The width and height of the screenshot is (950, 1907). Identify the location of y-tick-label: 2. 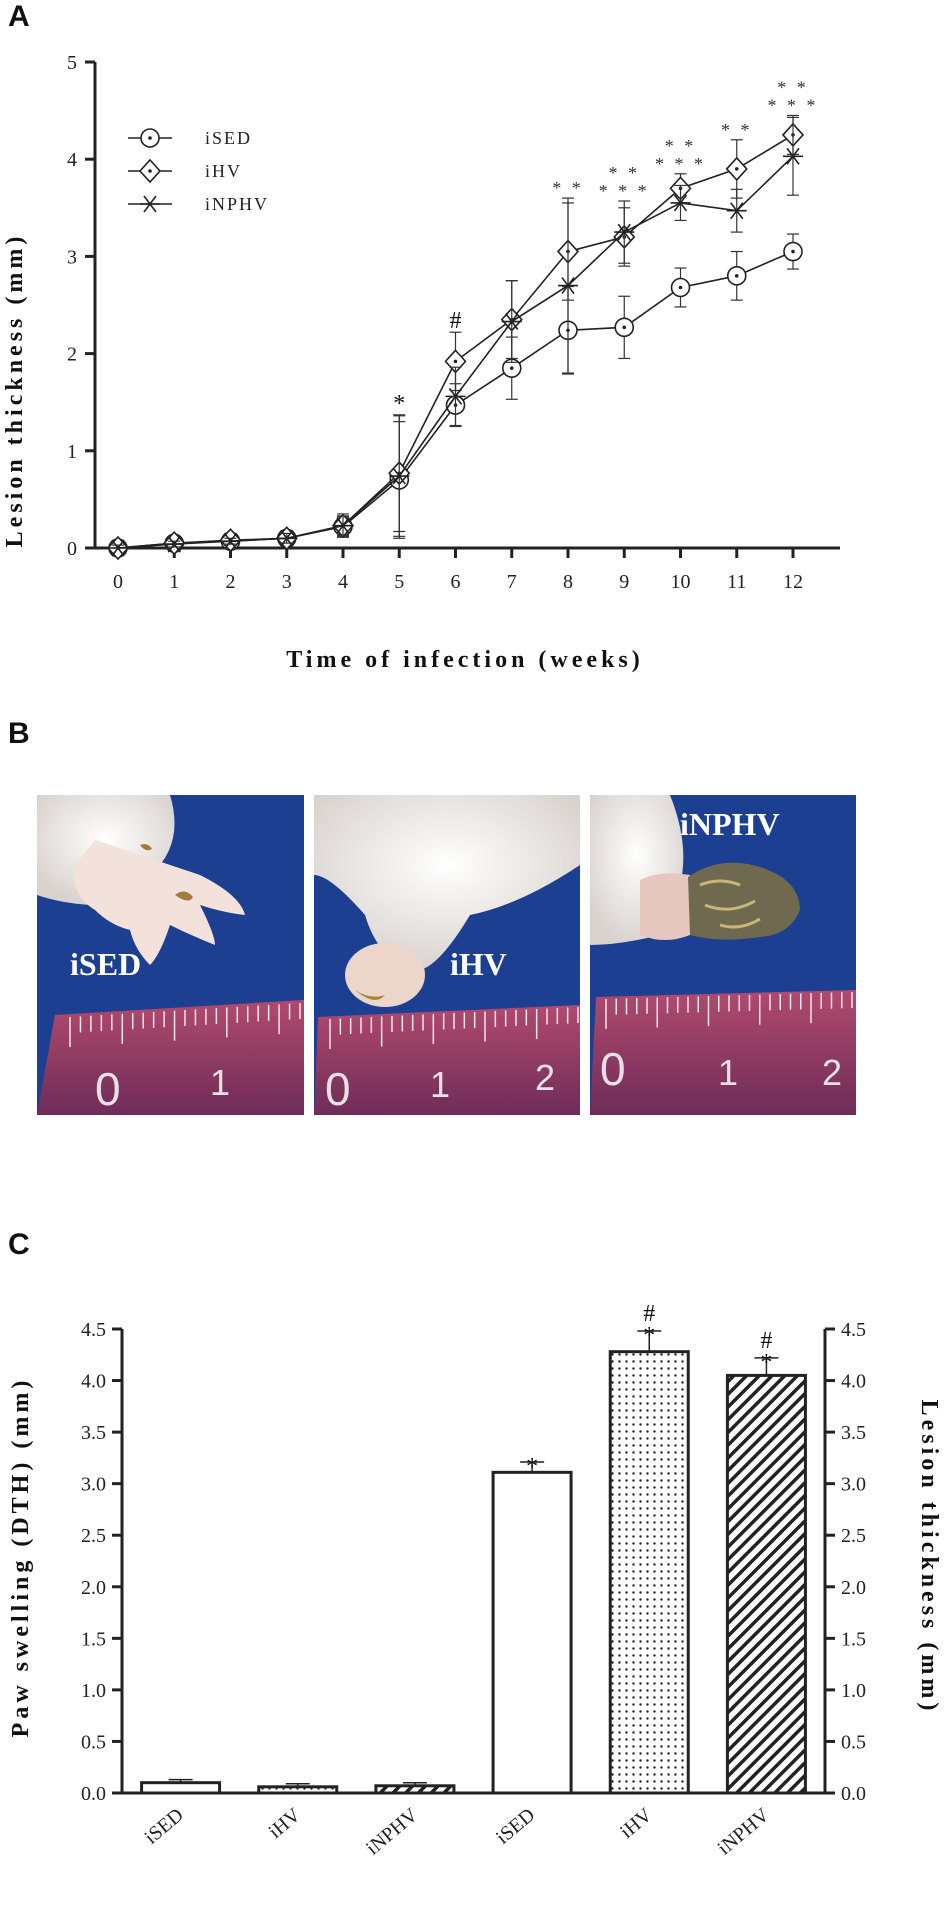
(72, 355).